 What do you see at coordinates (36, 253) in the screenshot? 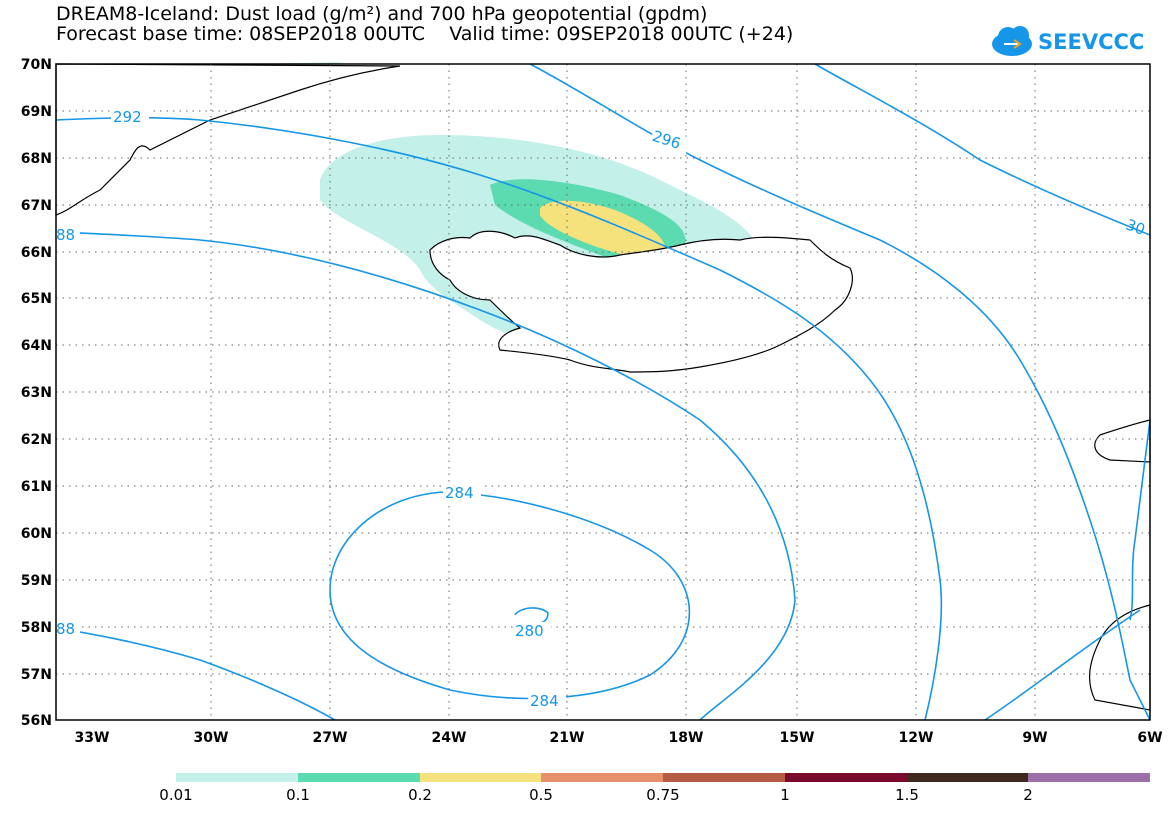
I see `lat-label: 66N` at bounding box center [36, 253].